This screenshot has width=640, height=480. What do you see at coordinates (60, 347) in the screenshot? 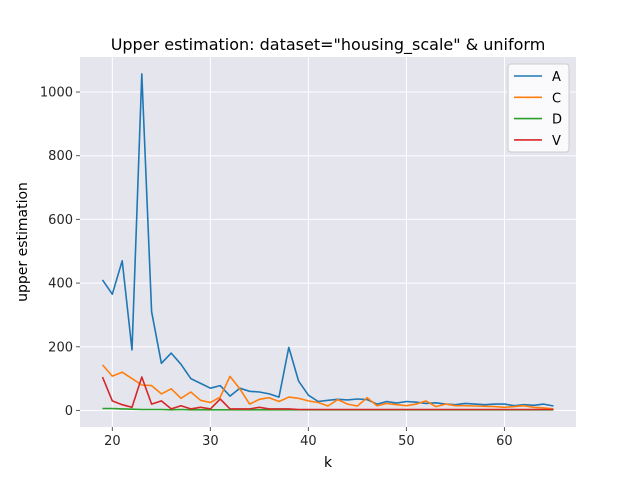
I see `y-tick-label: 200` at bounding box center [60, 347].